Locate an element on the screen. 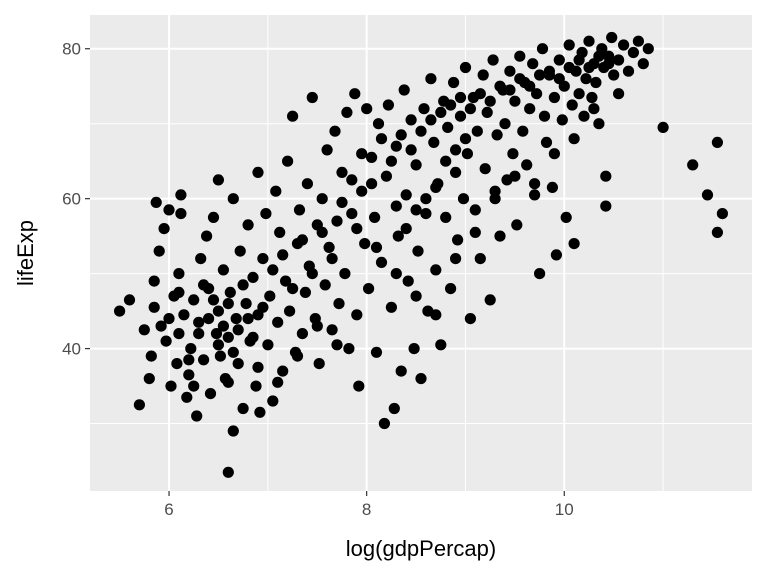 Image resolution: width=768 pixels, height=576 pixels. y-tick-label: 60 is located at coordinates (71, 199).